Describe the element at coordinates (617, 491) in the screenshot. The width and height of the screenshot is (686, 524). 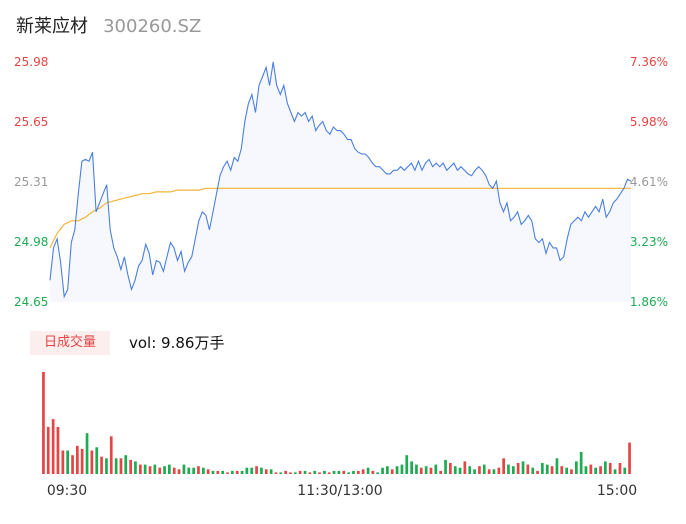
I see `time-tick: 15:00` at that location.